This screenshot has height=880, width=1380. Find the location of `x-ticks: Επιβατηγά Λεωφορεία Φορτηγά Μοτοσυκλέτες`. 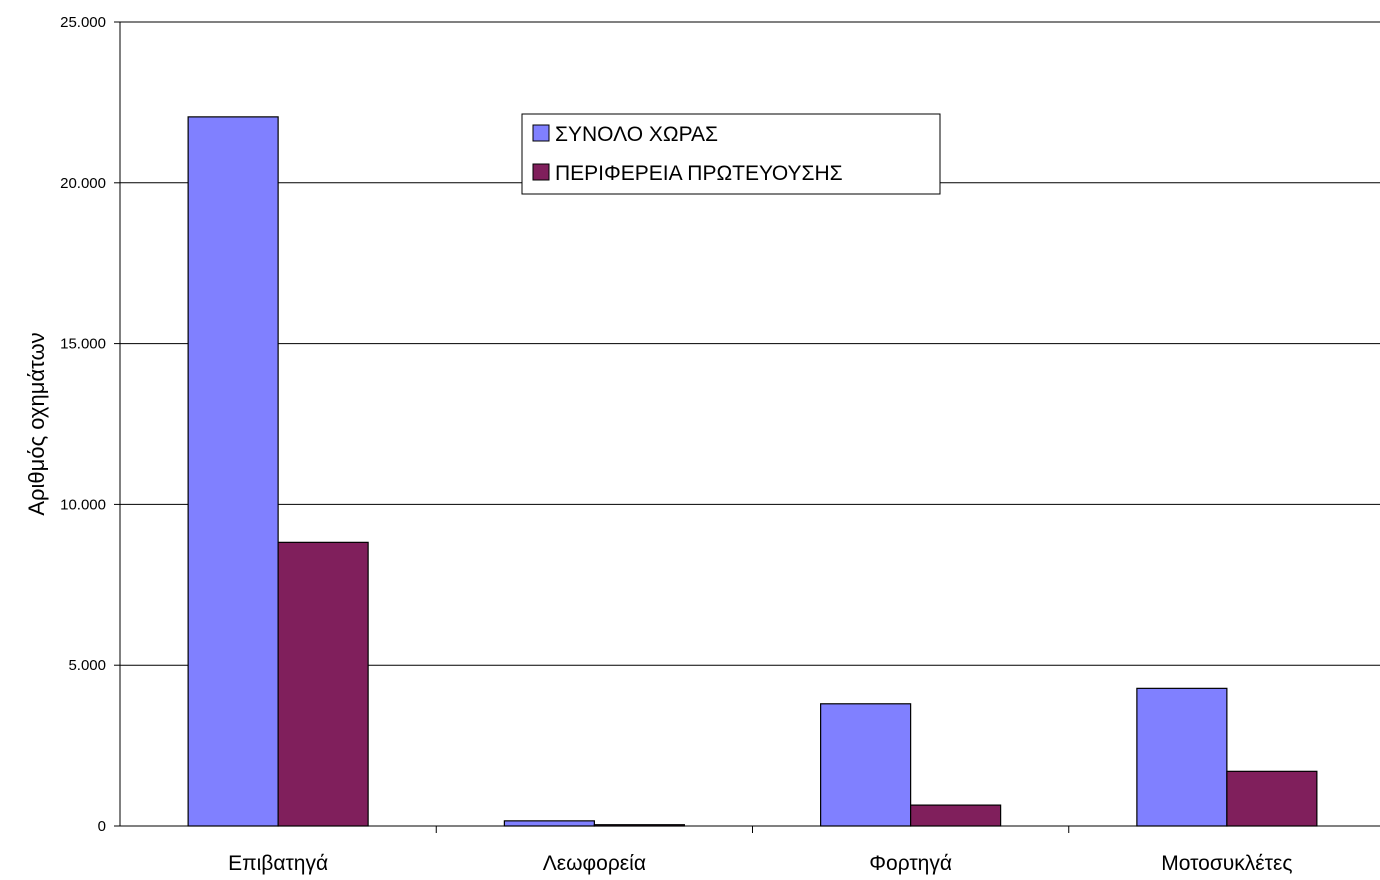

x-ticks: Επιβατηγά Λεωφορεία Φορτηγά Μοτοσυκλέτες is located at coordinates (760, 850).